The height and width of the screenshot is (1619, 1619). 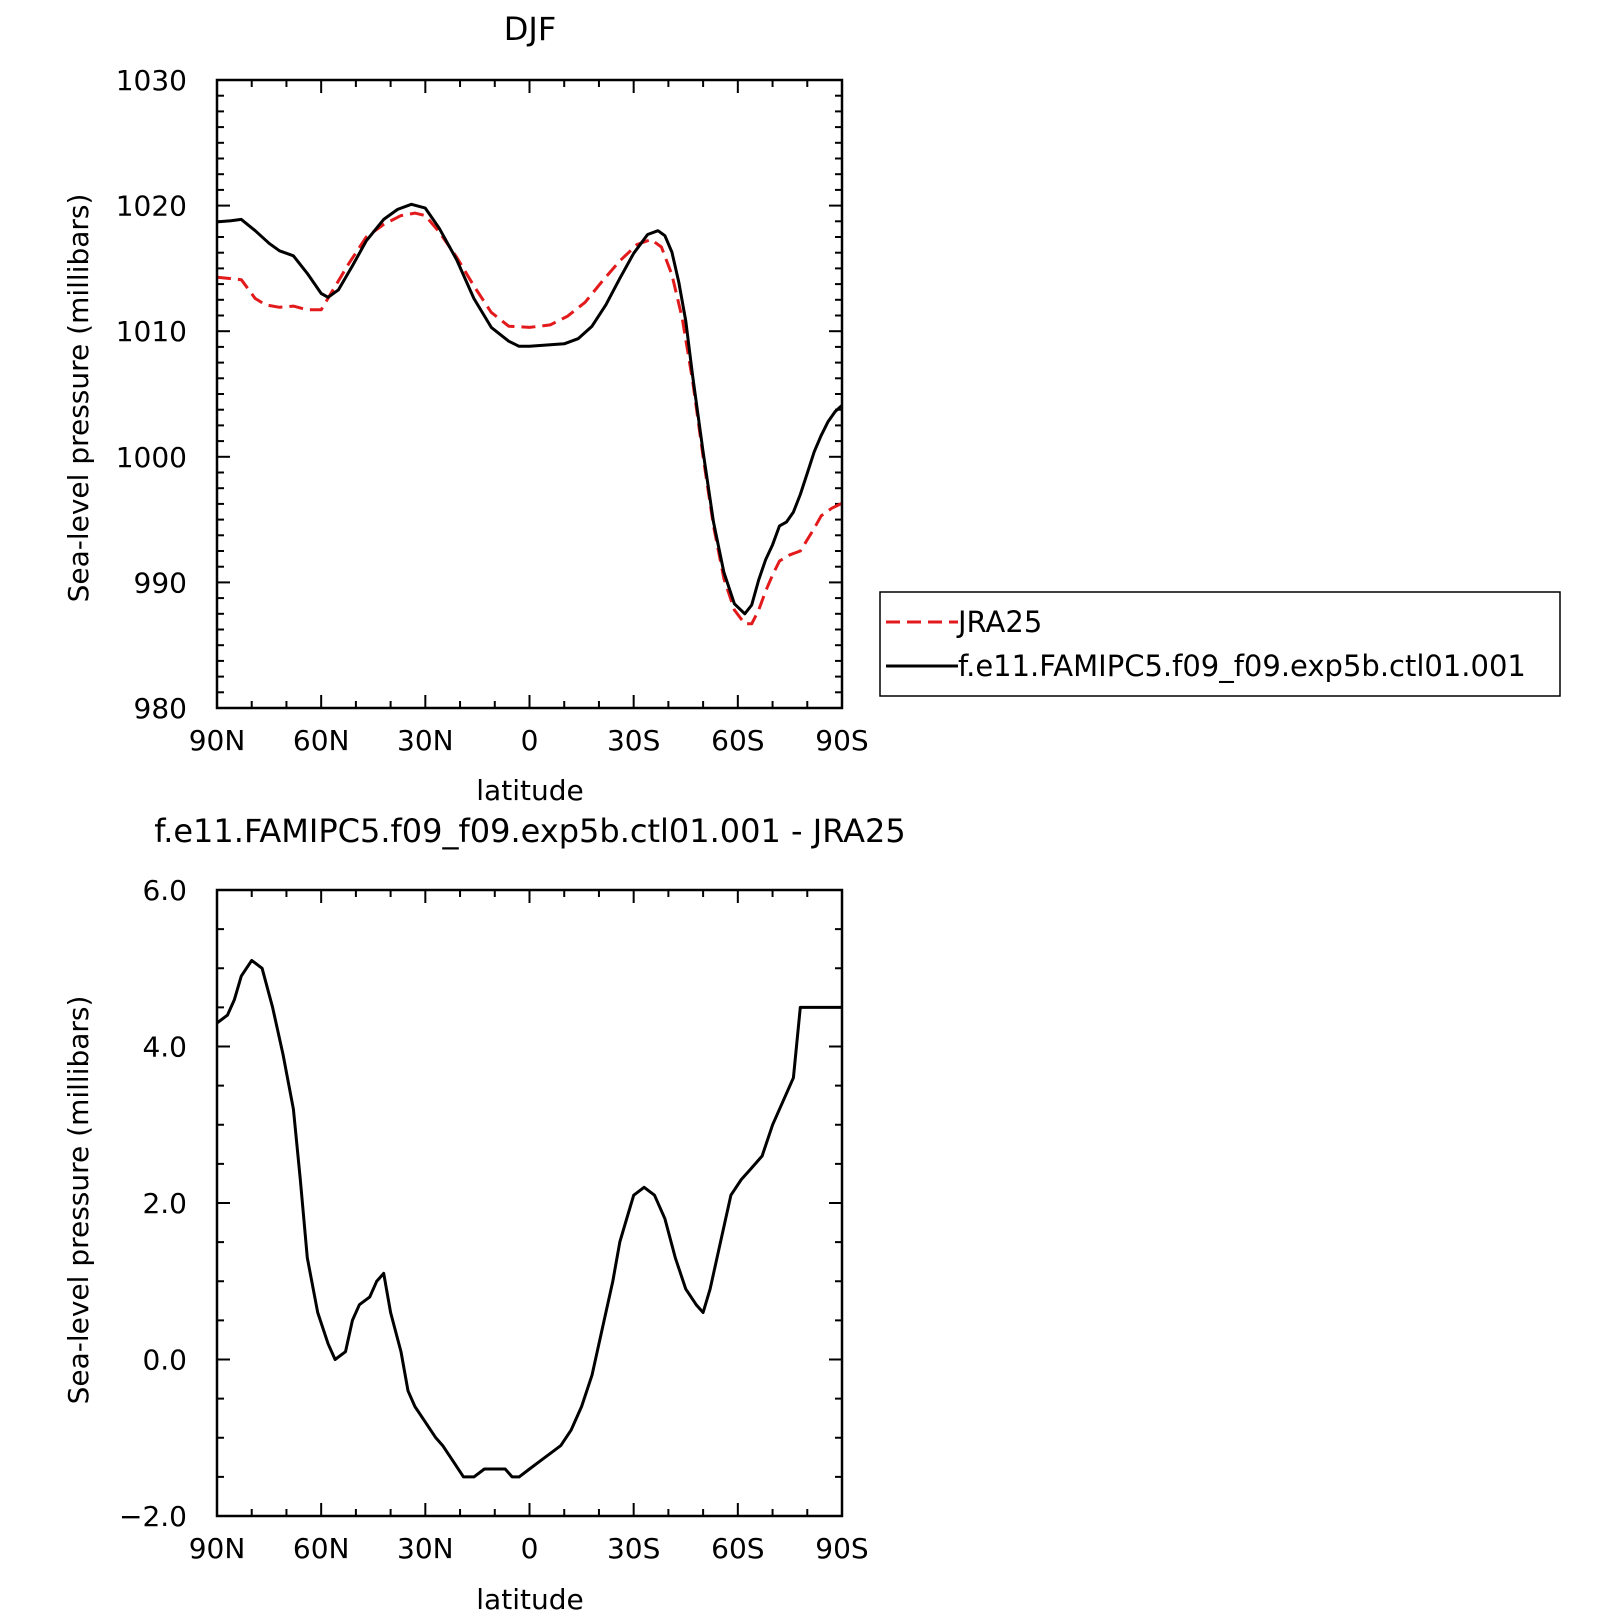 I want to click on bottom-chart-y-label: Sea-level pressure (millibars), so click(x=78, y=1200).